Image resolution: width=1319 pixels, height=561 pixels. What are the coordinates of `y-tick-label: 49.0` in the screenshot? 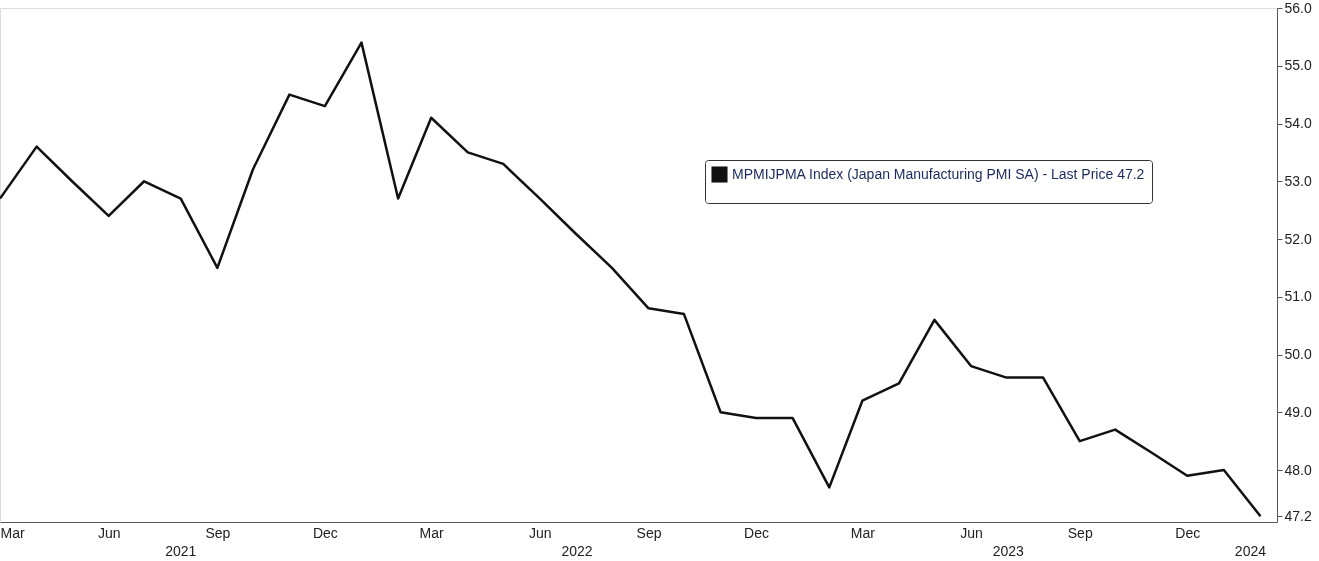 It's located at (1298, 411).